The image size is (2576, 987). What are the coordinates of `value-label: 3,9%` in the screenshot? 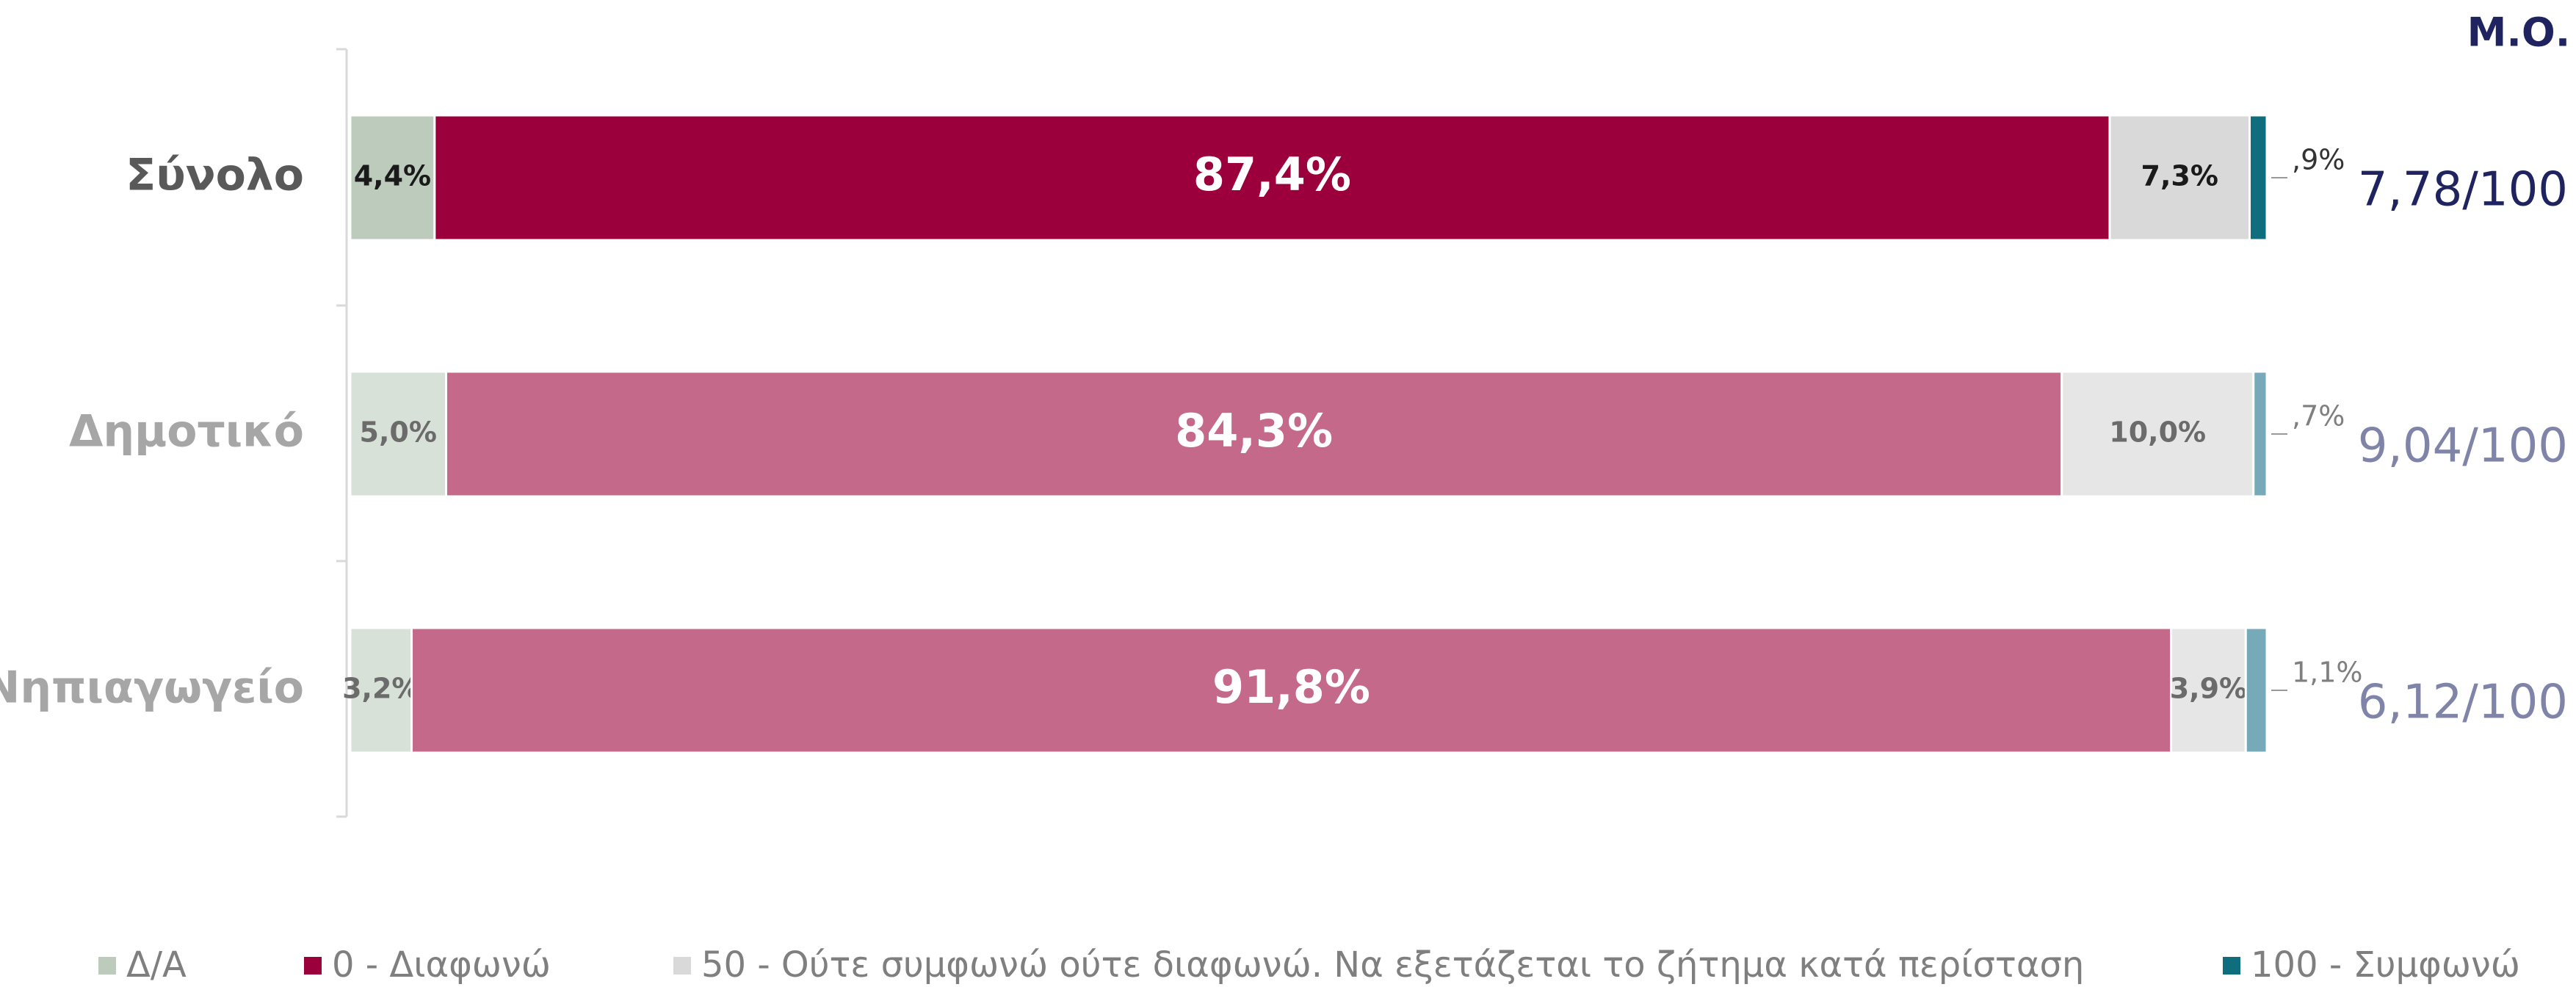 It's located at (2208, 689).